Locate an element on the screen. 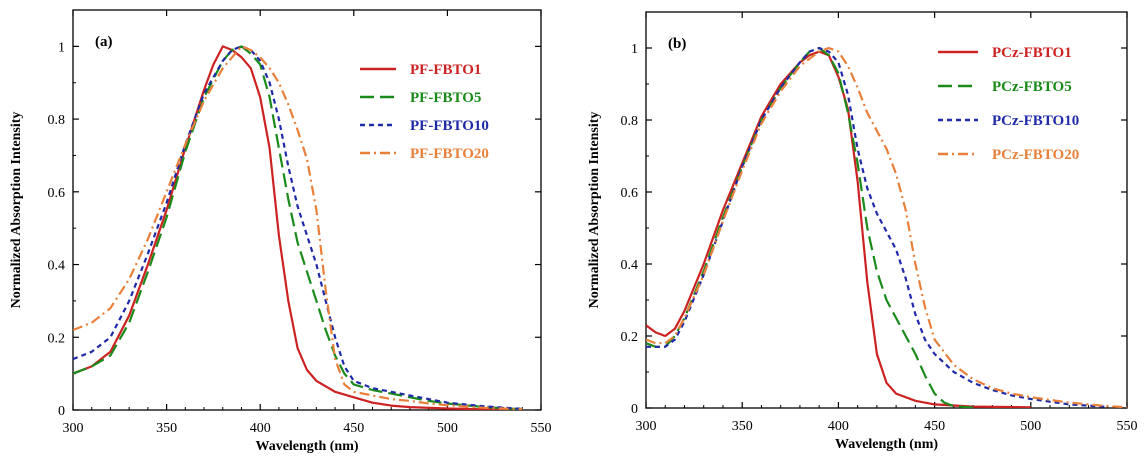 The height and width of the screenshot is (470, 1146). legend-label: PCz-FBTO5 is located at coordinates (1032, 87).